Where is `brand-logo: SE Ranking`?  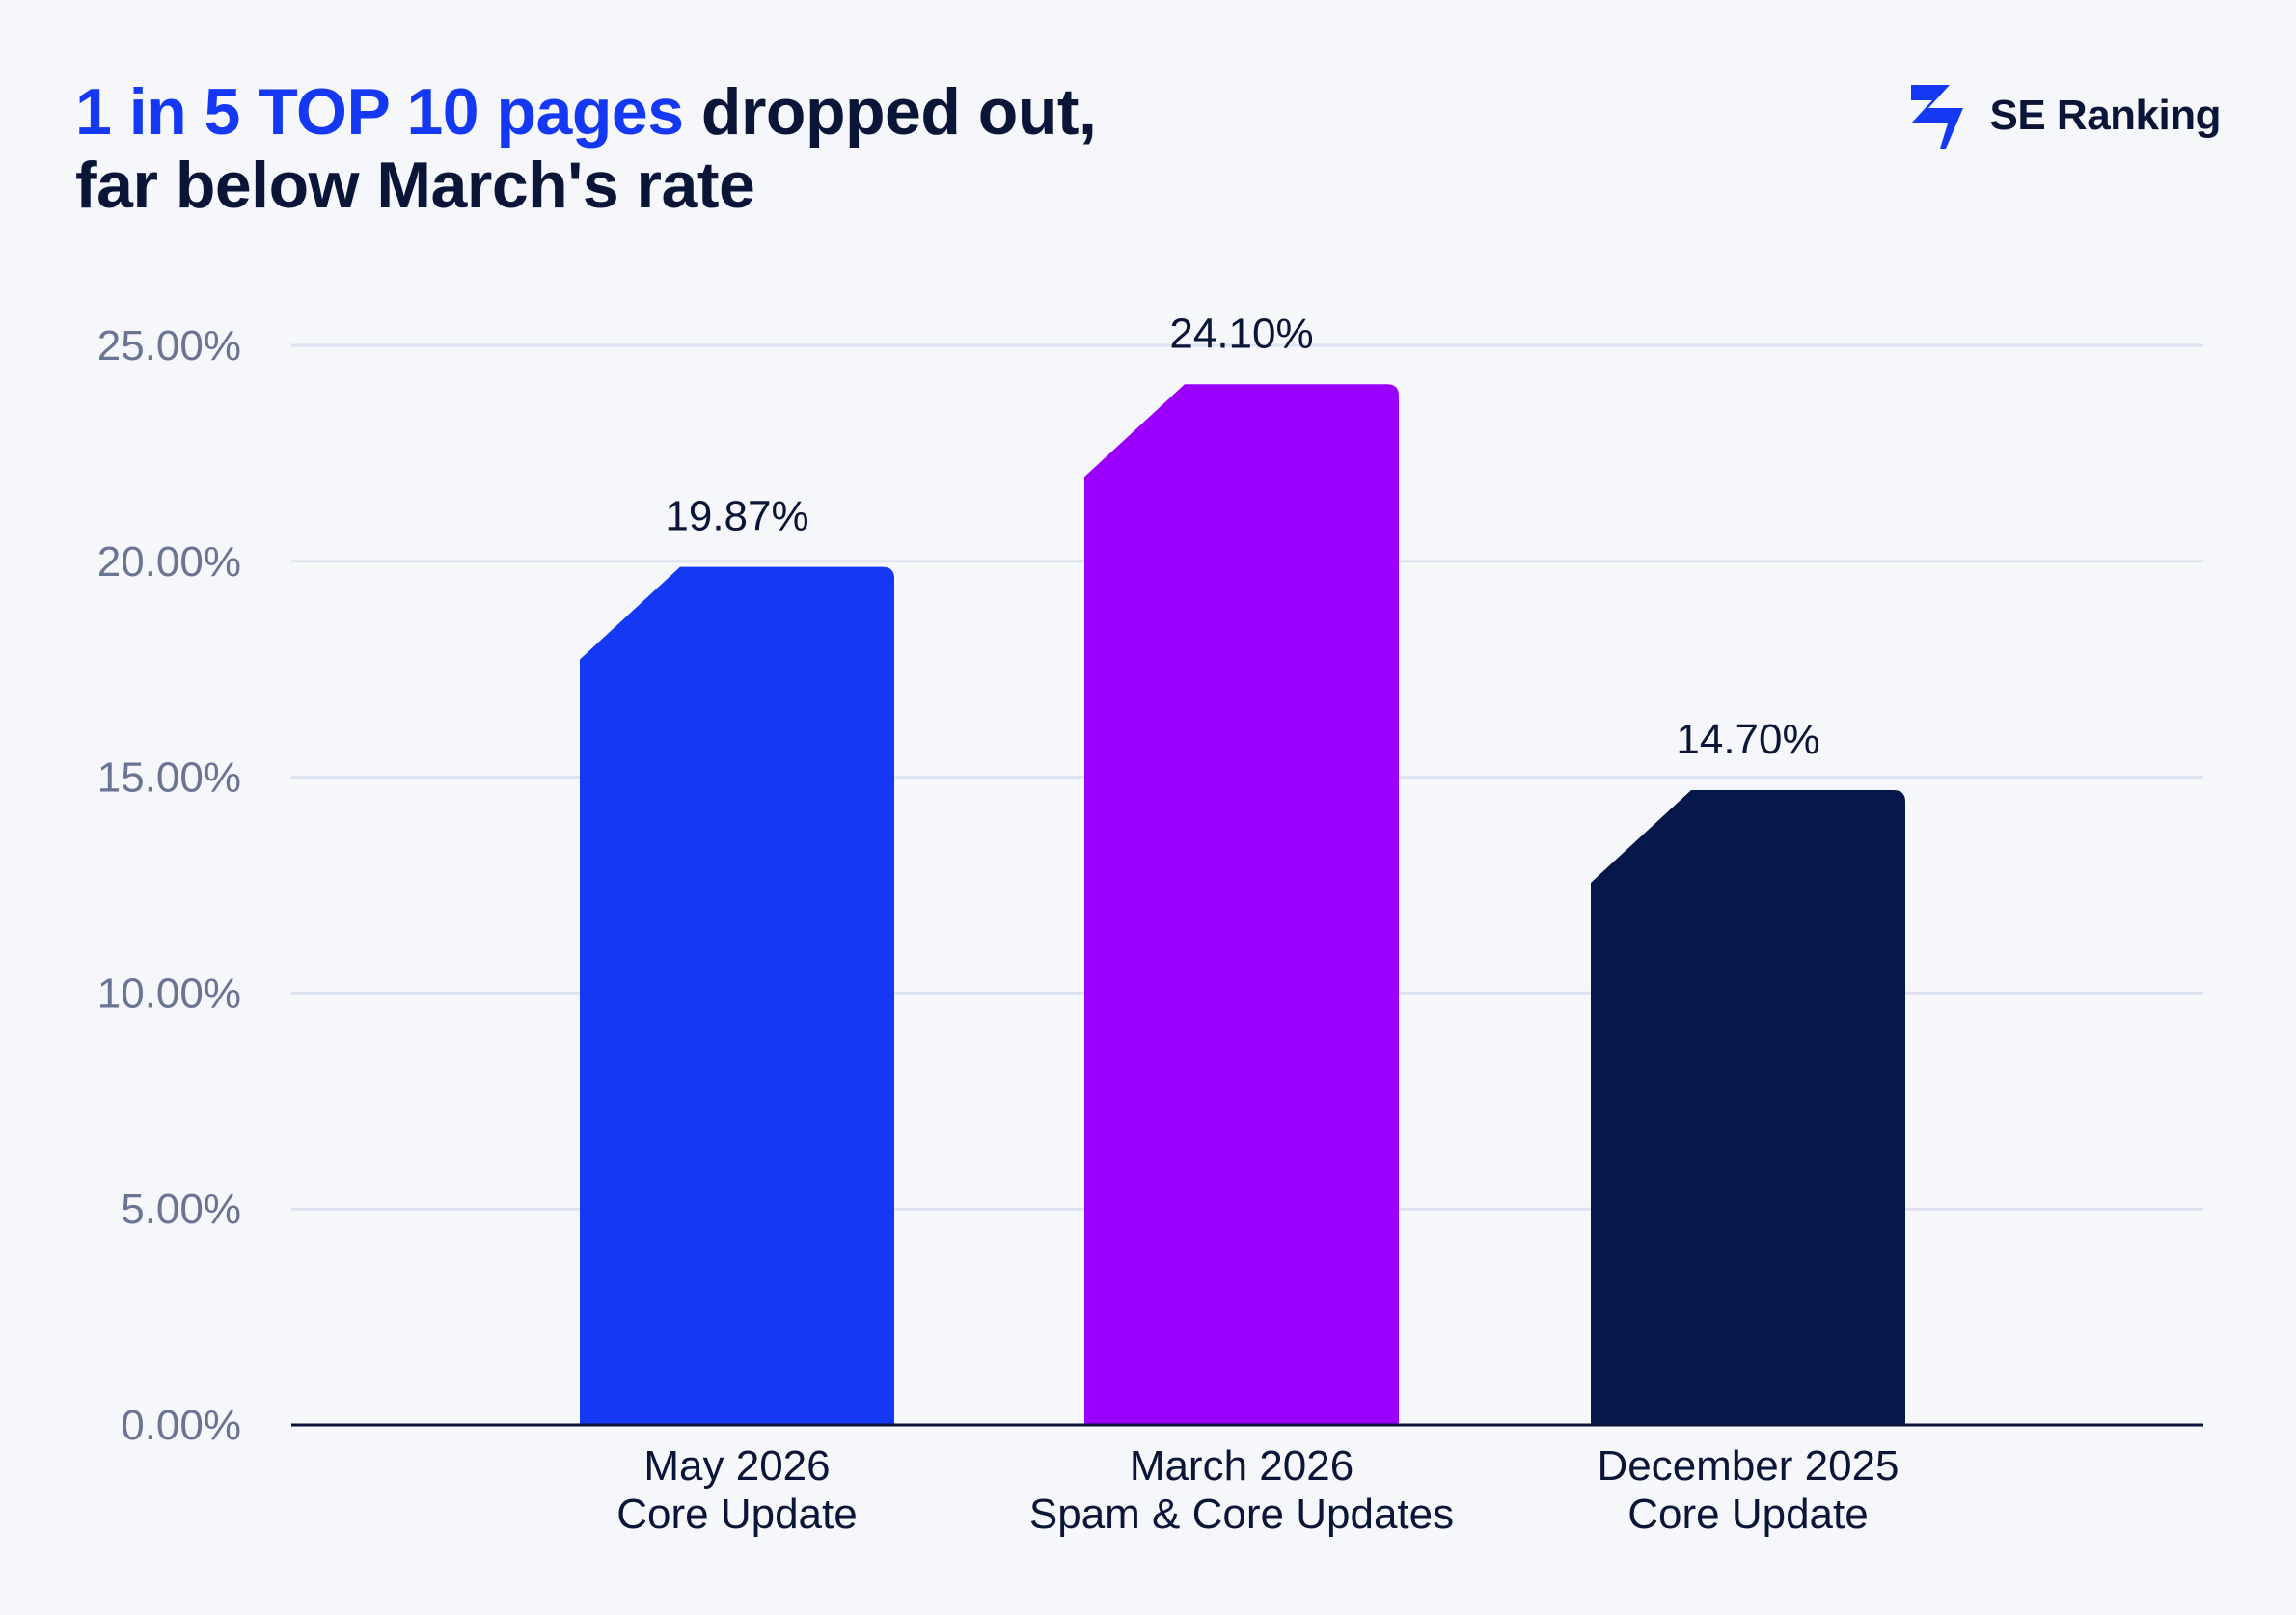 brand-logo: SE Ranking is located at coordinates (2059, 115).